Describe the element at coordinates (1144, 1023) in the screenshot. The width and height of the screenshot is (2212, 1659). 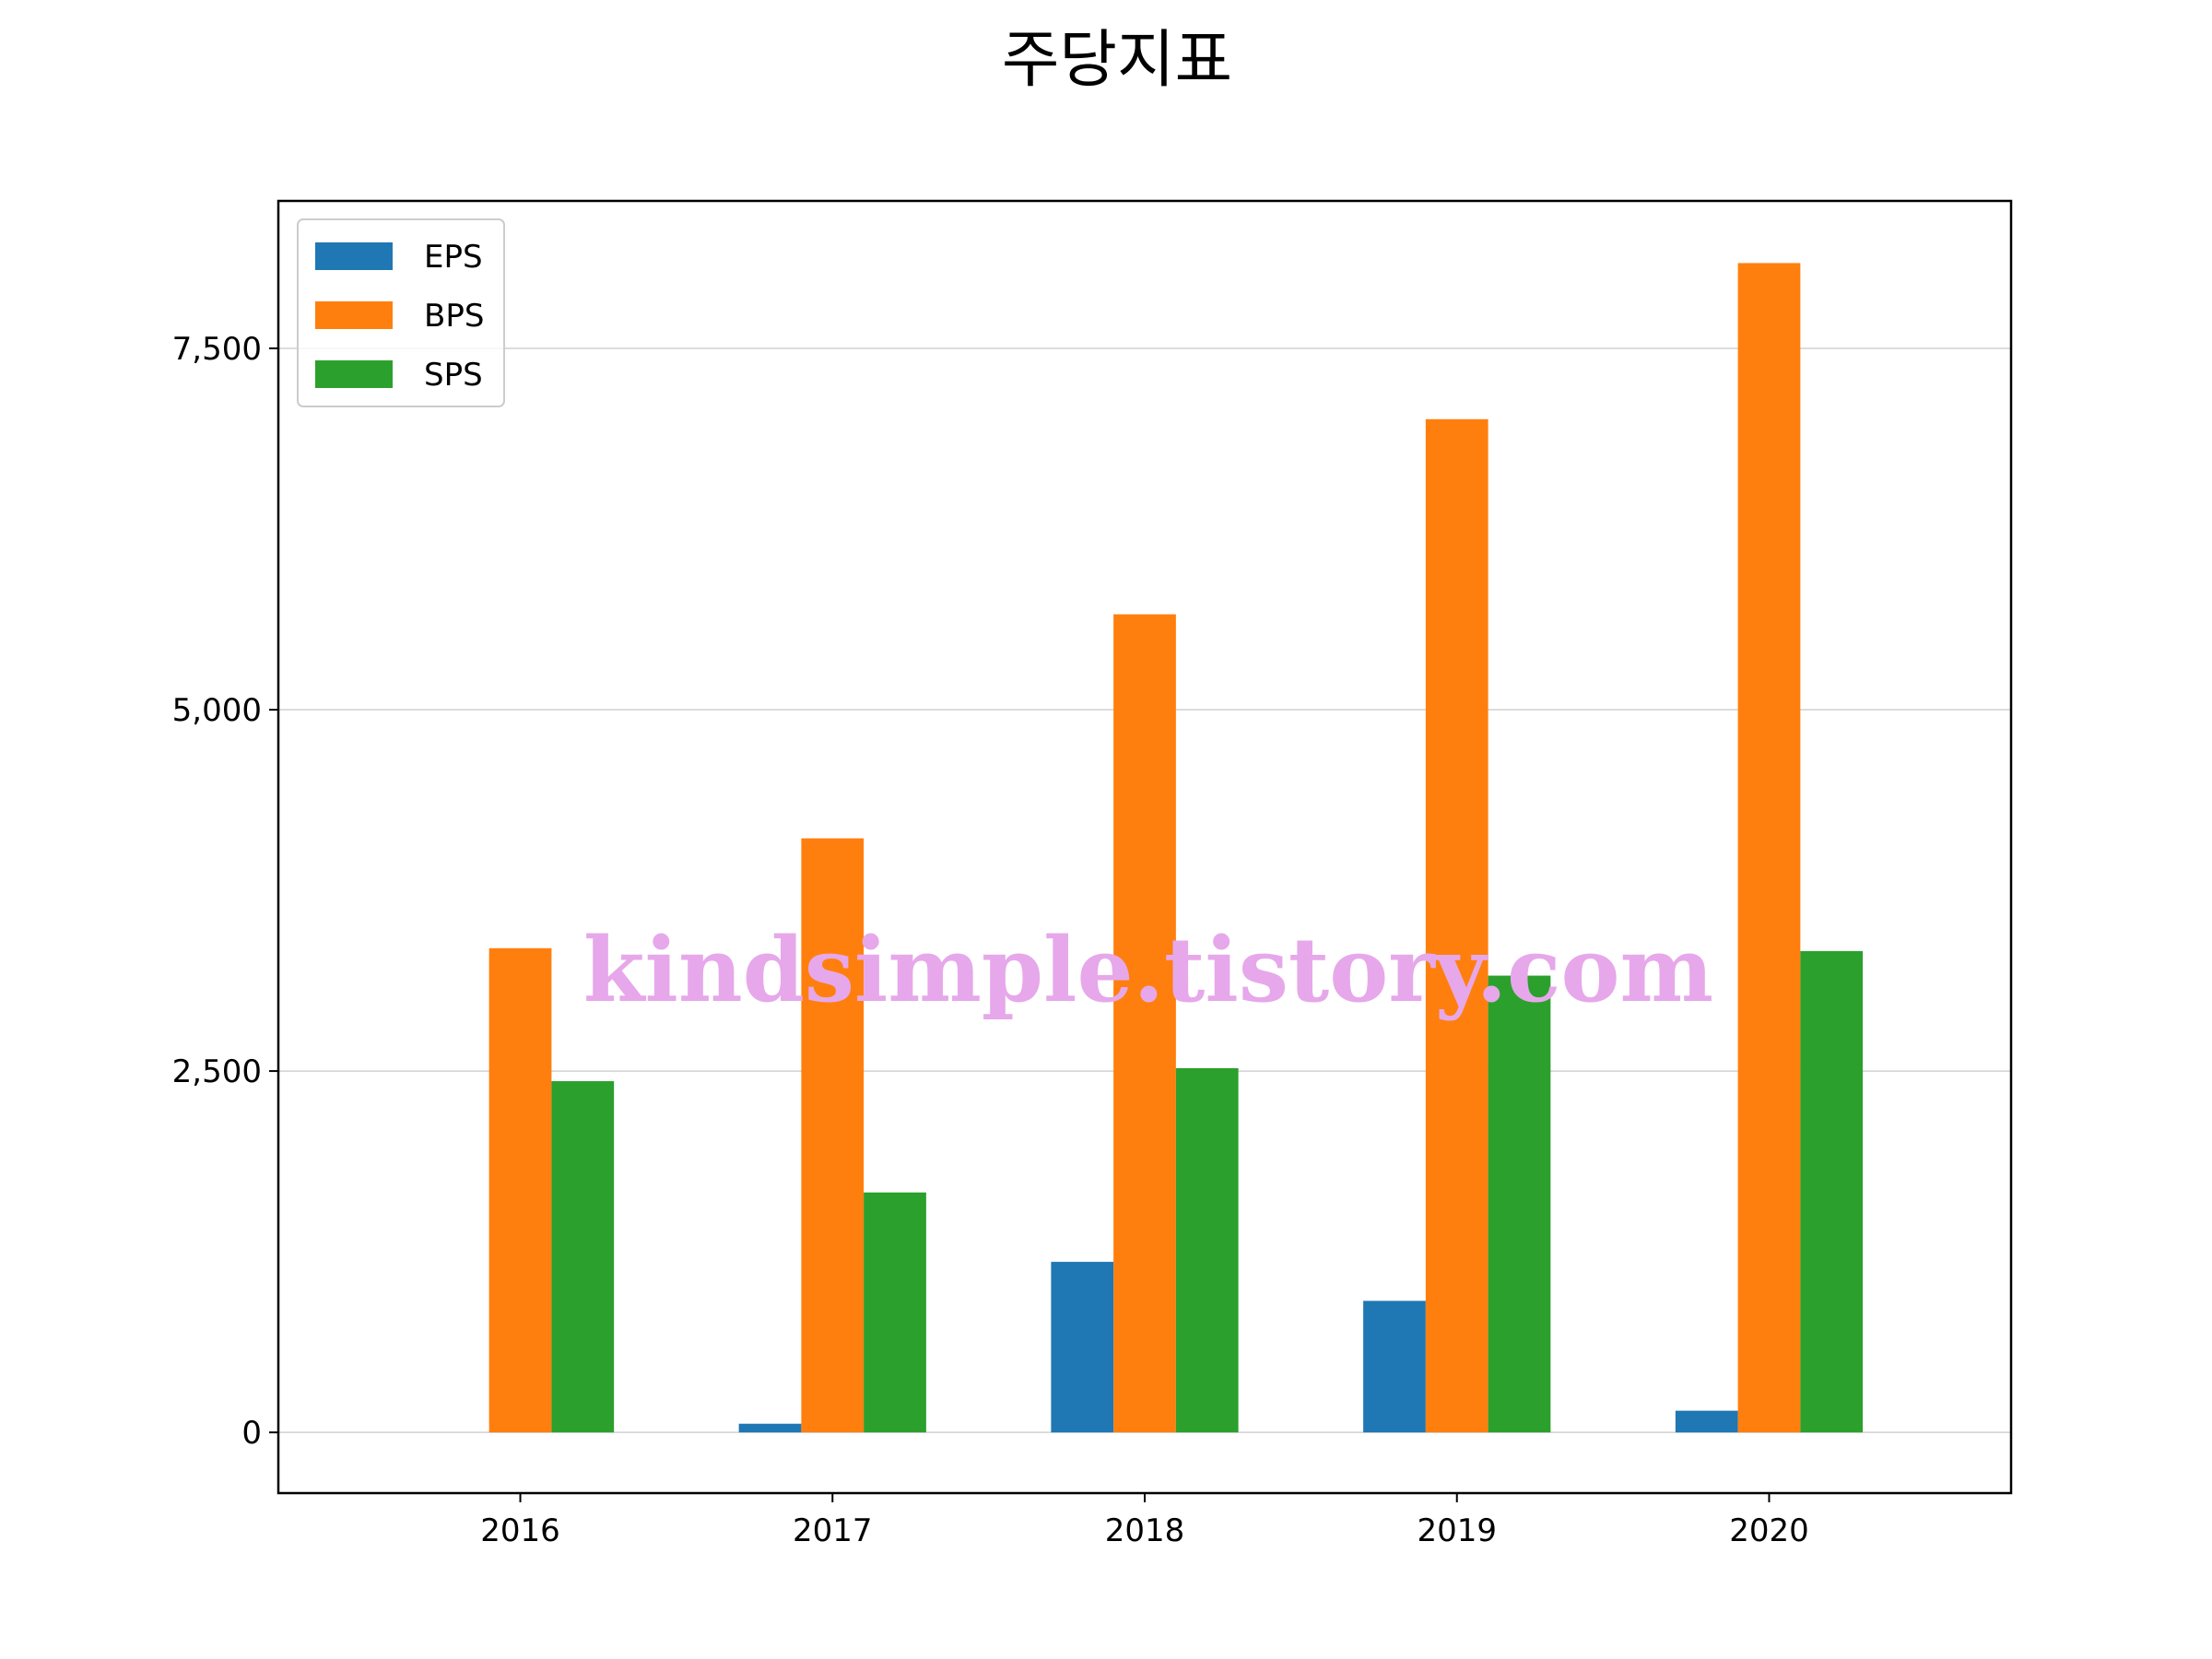
I see `bar-bps-2018` at that location.